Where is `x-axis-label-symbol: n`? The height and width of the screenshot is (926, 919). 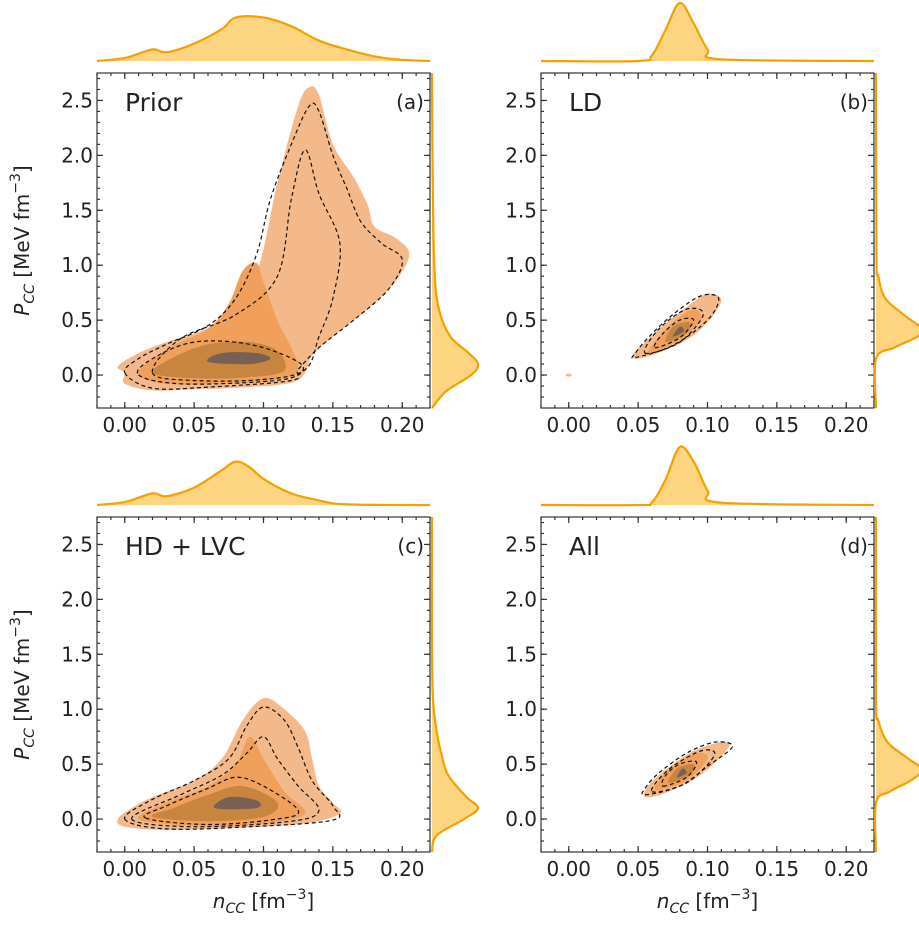 x-axis-label-symbol: n is located at coordinates (663, 901).